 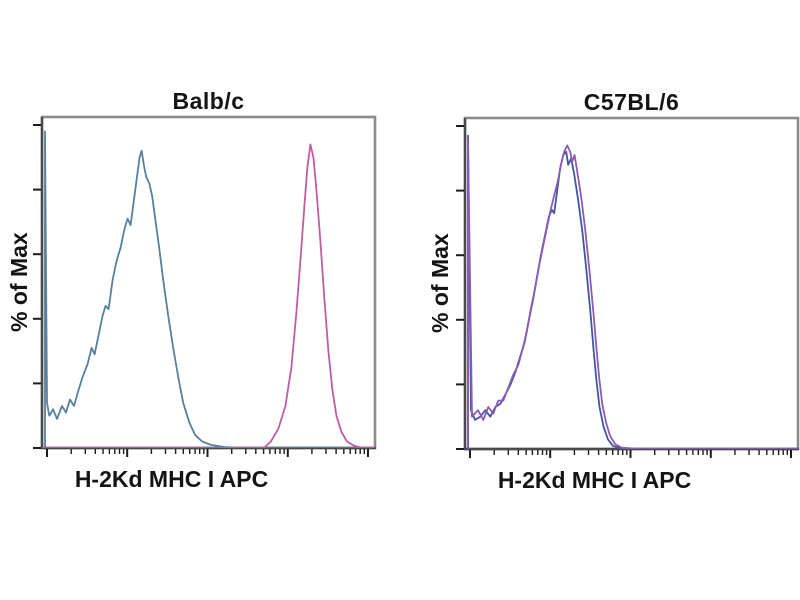 What do you see at coordinates (594, 480) in the screenshot?
I see `x-axis-label-right-text: H-2Kd MHC I APC` at bounding box center [594, 480].